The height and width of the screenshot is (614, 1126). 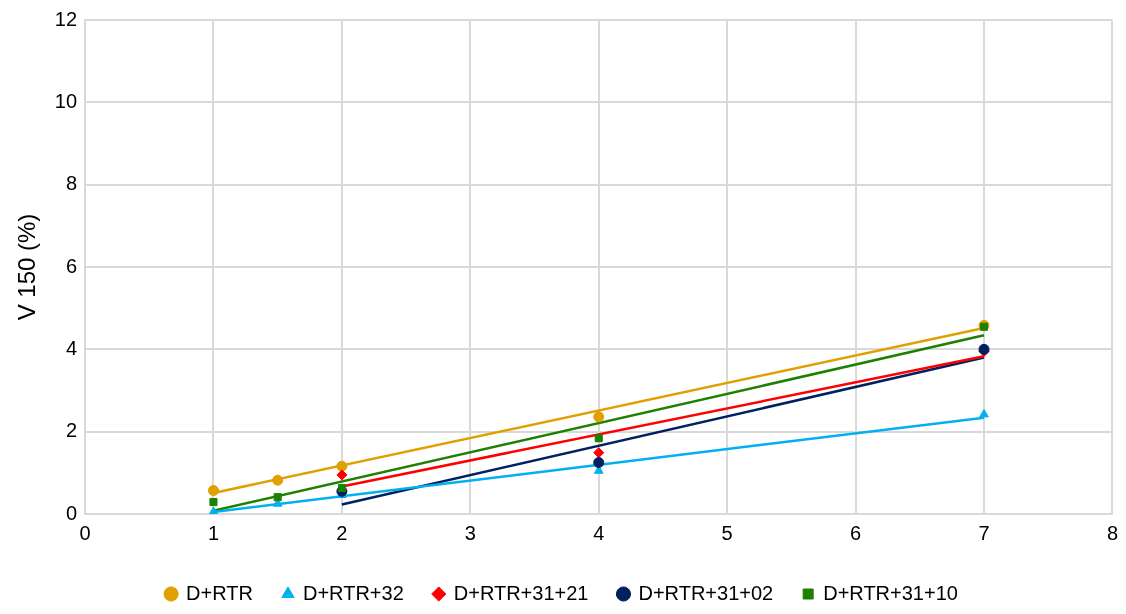 I want to click on y-tick-label: 10, so click(x=66, y=100).